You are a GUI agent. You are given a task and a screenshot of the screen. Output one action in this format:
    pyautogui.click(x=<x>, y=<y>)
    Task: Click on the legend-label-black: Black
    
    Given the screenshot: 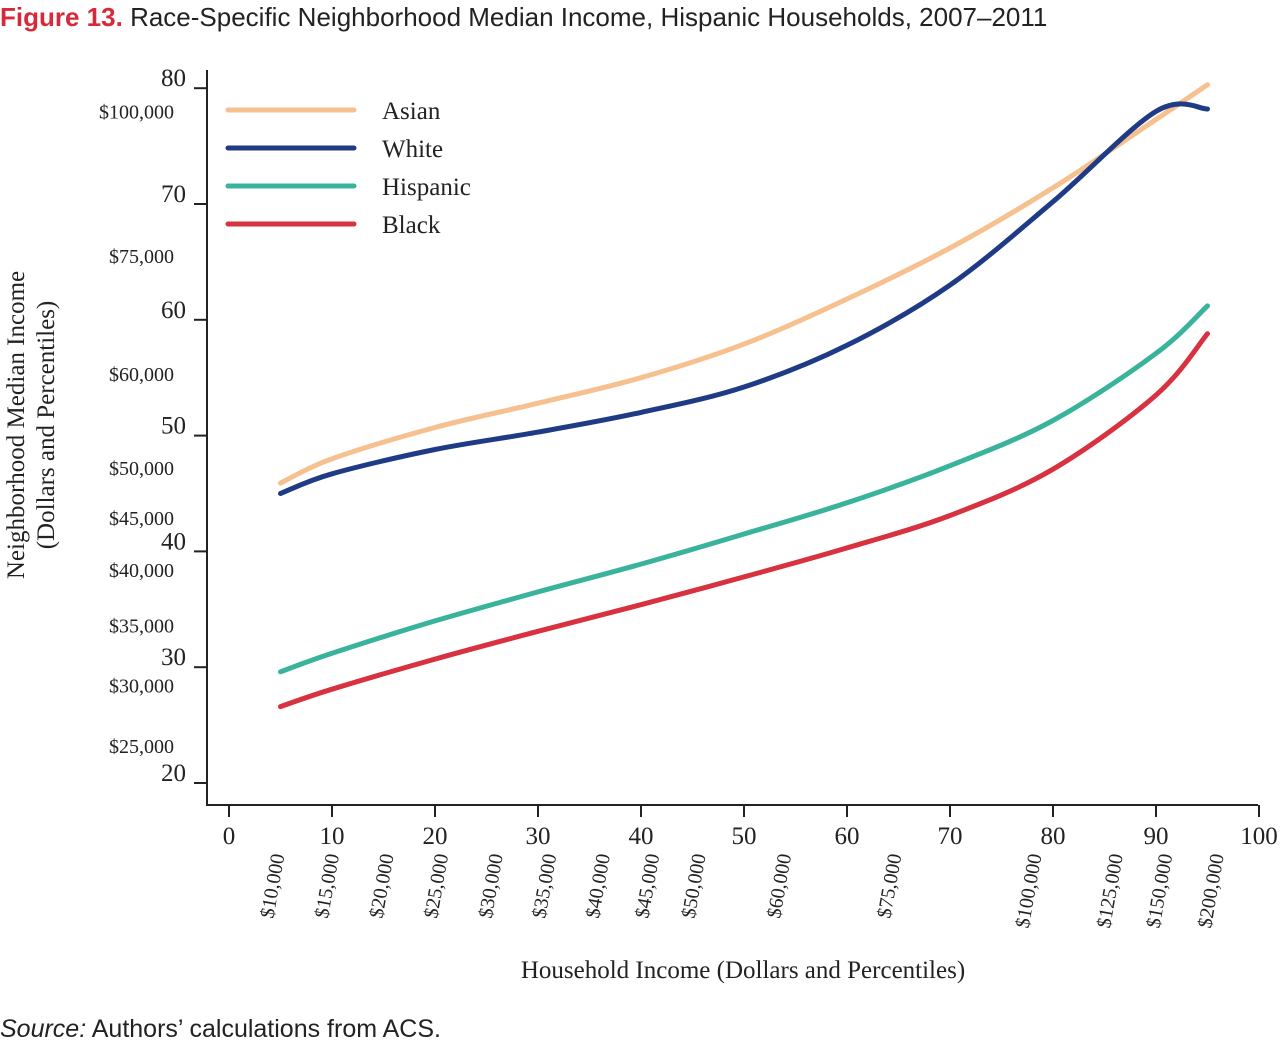 What is the action you would take?
    pyautogui.click(x=411, y=225)
    